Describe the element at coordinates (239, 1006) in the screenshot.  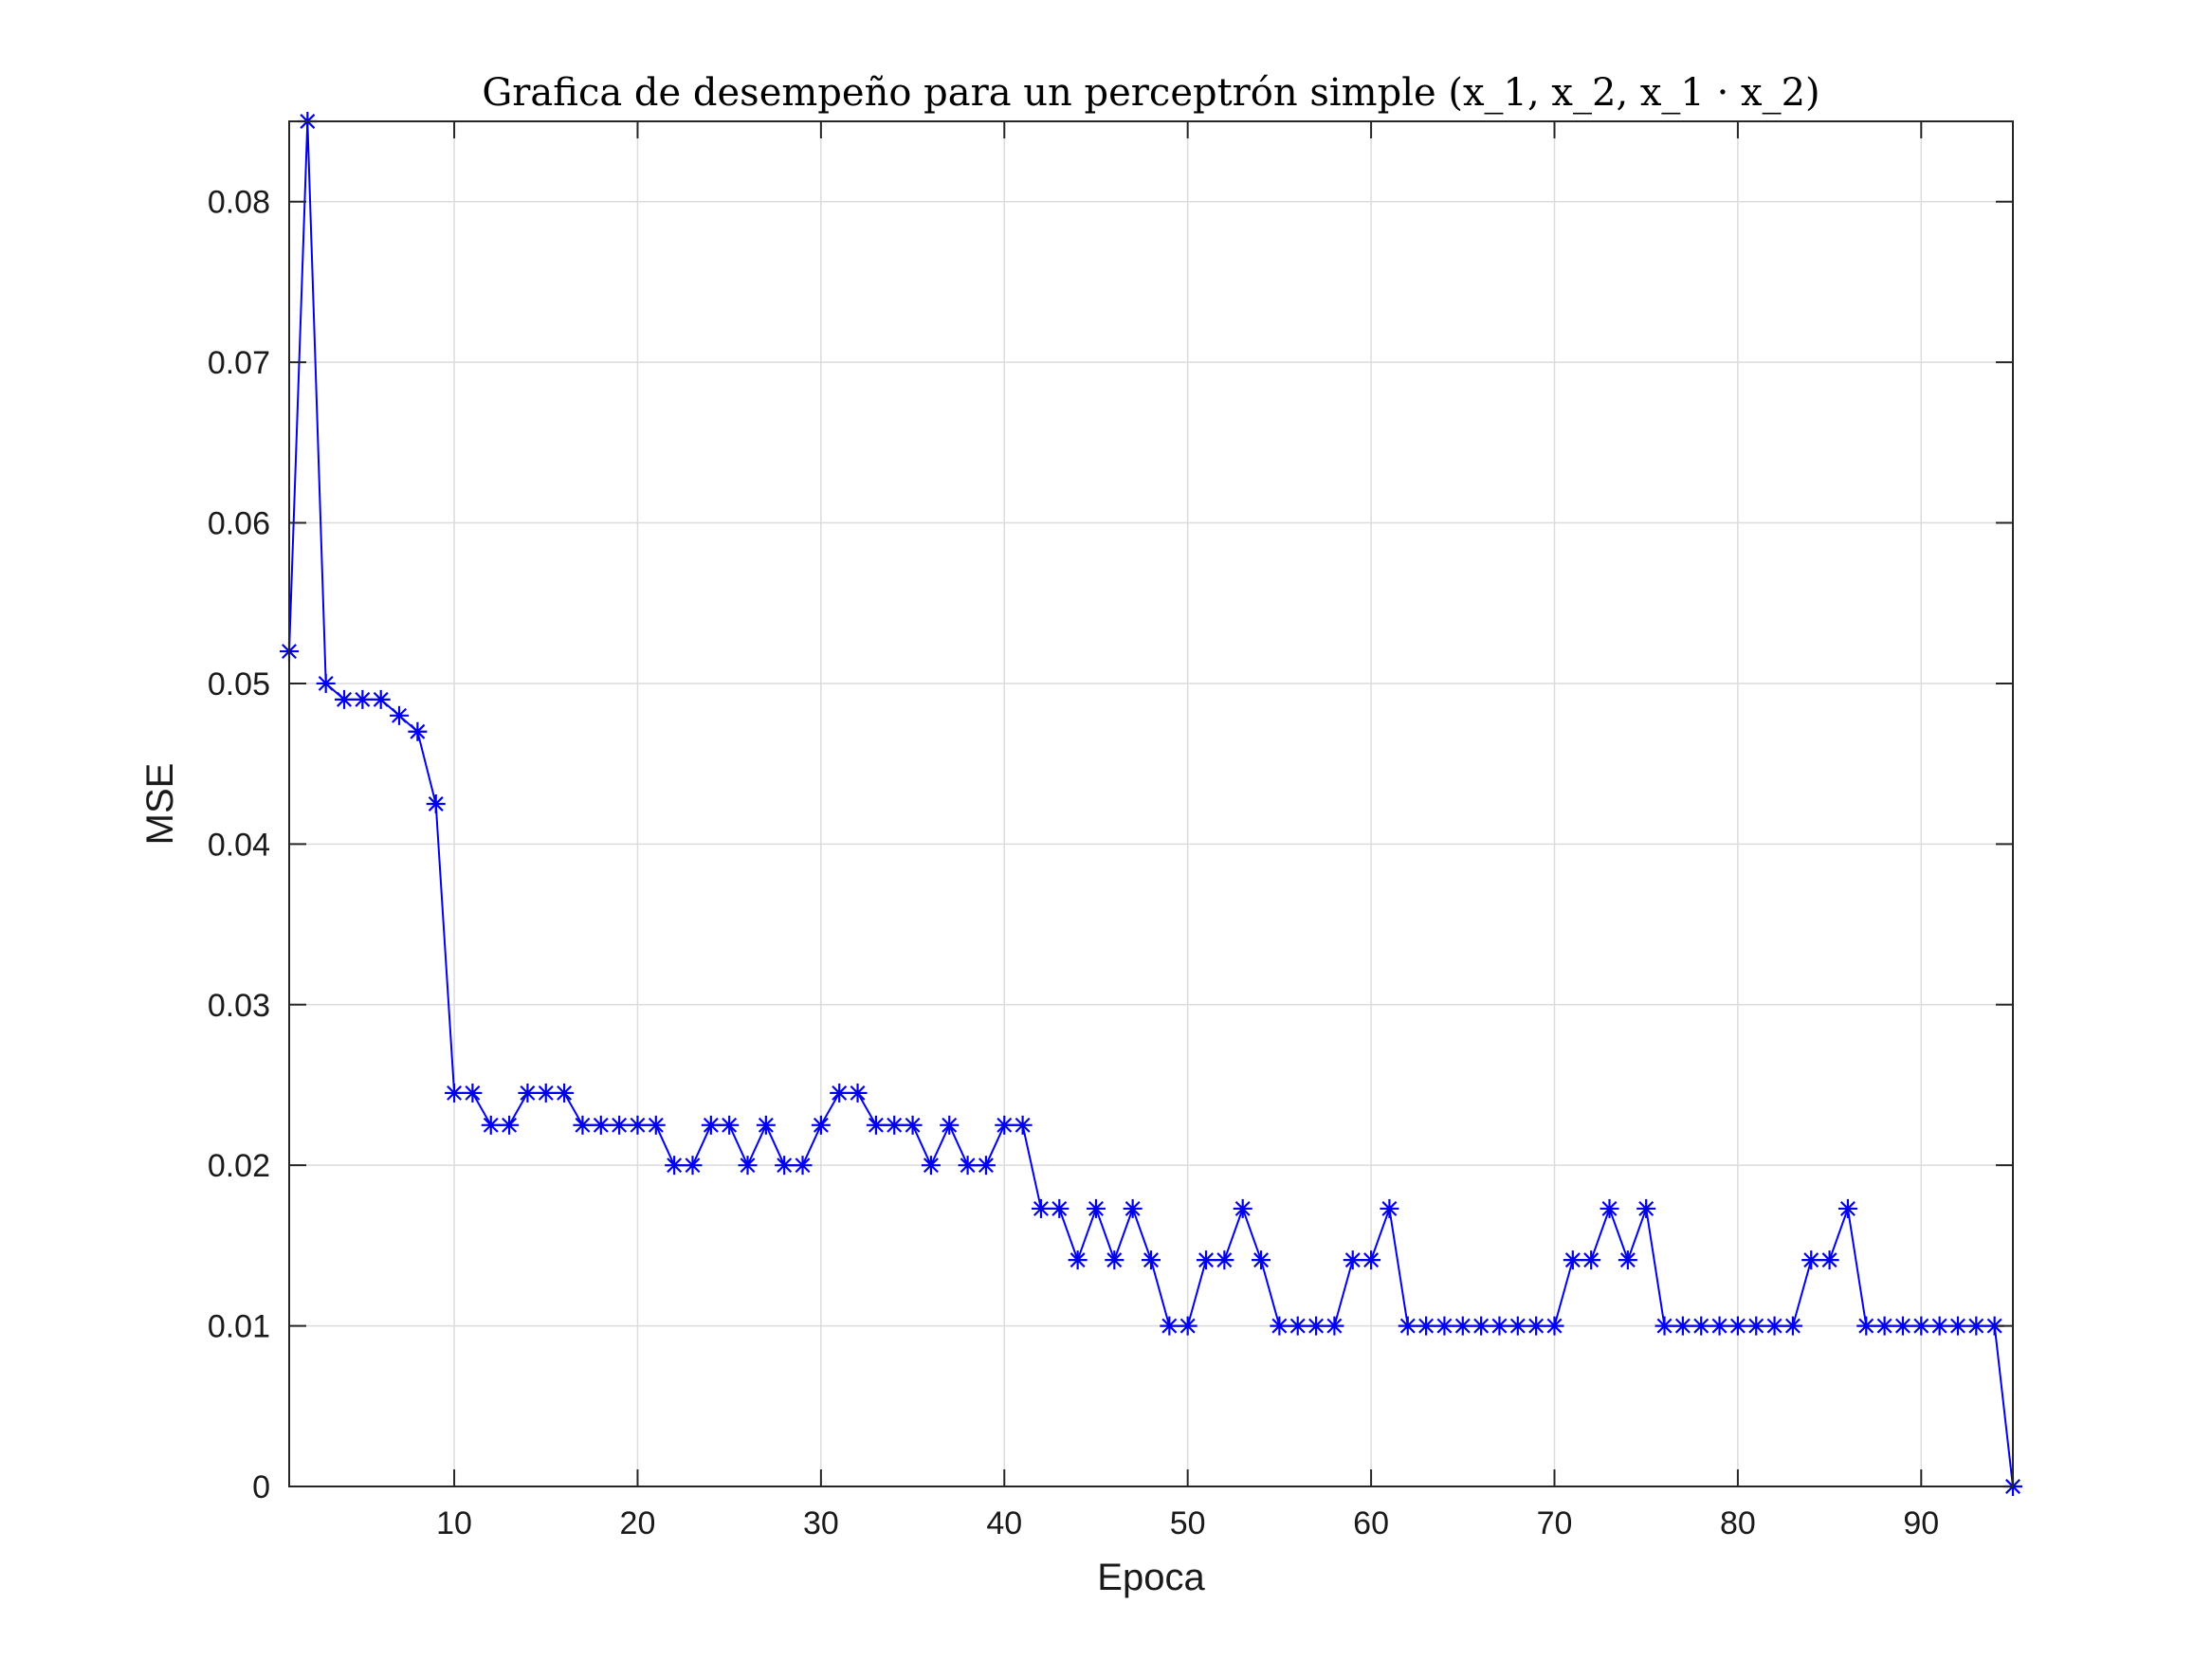
I see `y-tick-label: 0.03` at that location.